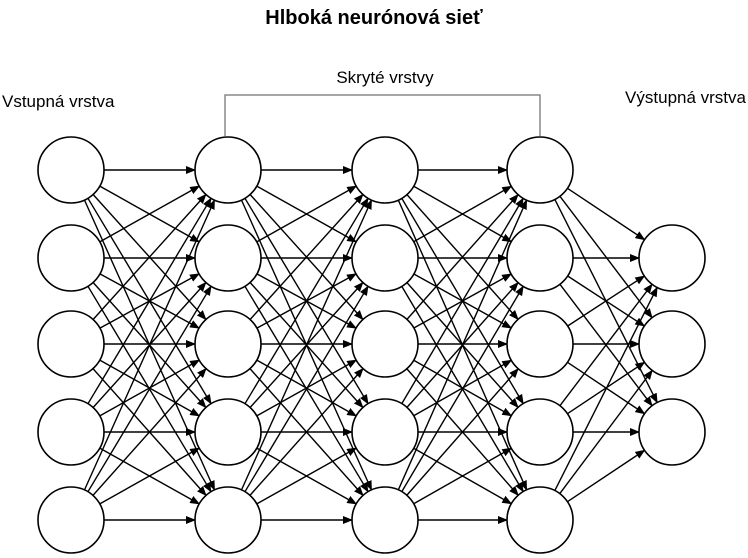 The image size is (748, 558). What do you see at coordinates (150, 476) in the screenshot?
I see `connection-l0-n4-to-n3` at bounding box center [150, 476].